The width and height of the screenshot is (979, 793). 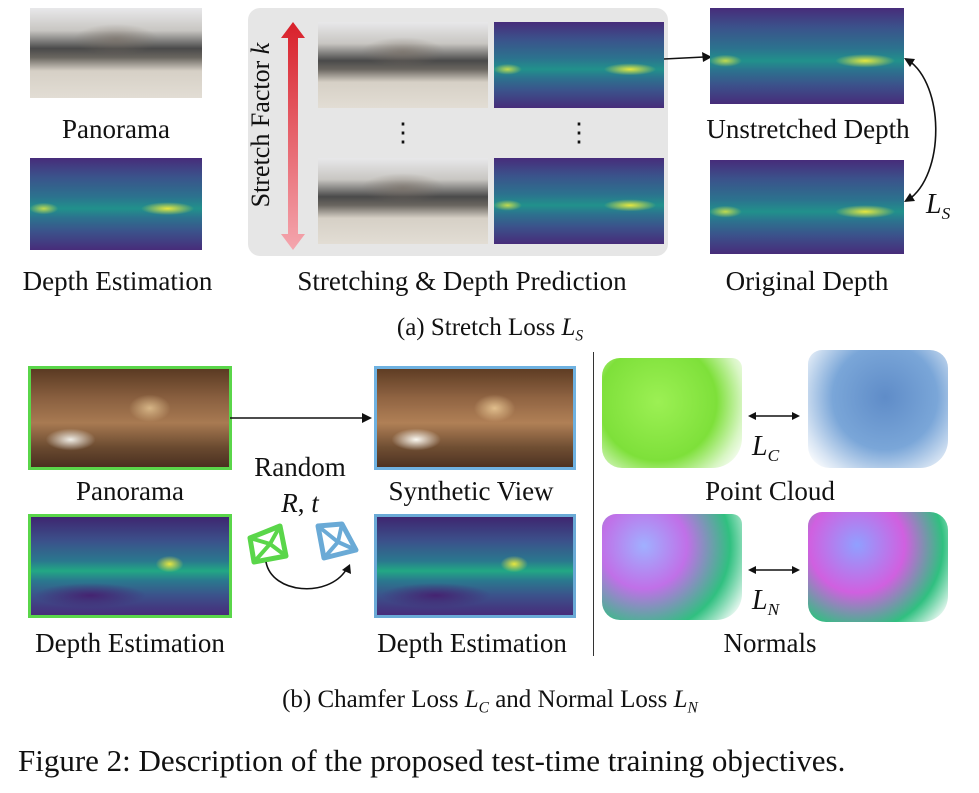 I want to click on stretch-factor-arrow, so click(x=293, y=136).